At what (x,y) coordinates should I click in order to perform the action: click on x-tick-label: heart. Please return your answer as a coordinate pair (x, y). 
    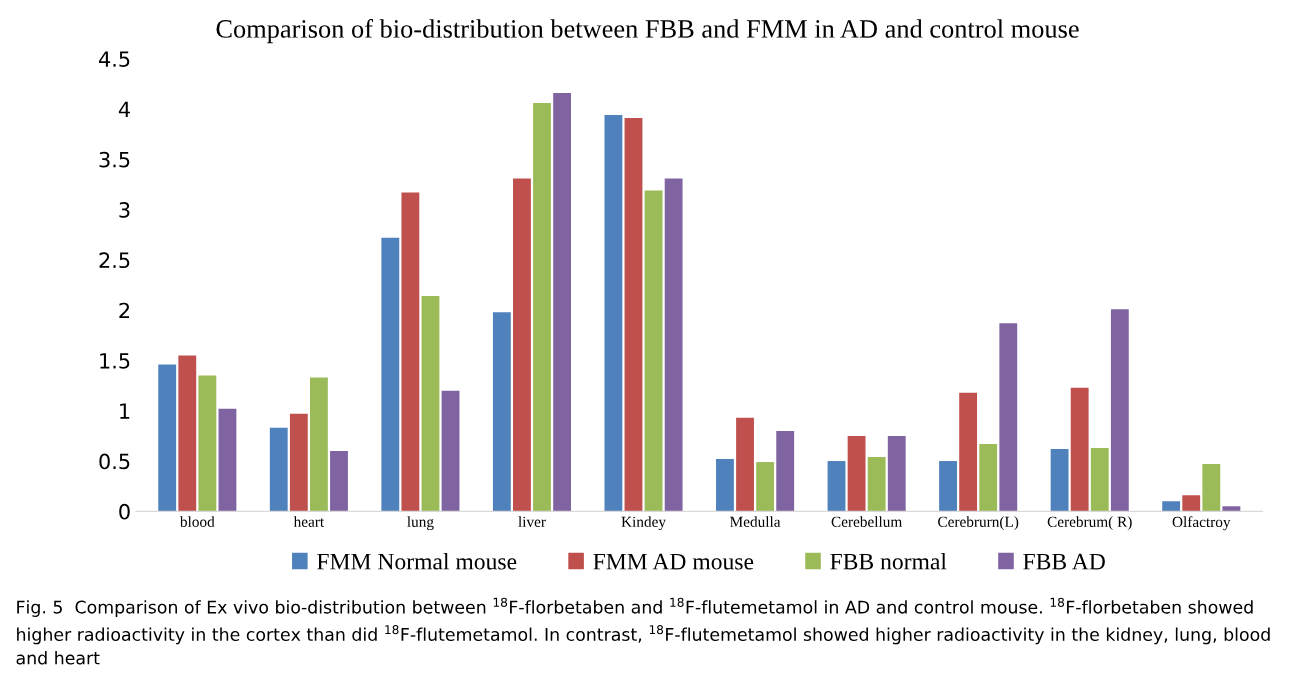
    Looking at the image, I should click on (309, 521).